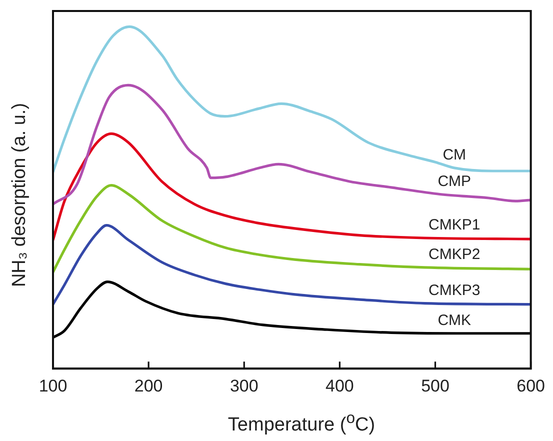 The height and width of the screenshot is (441, 553). What do you see at coordinates (301, 423) in the screenshot?
I see `x-axis-title: Temperature ($^{o}$C)` at bounding box center [301, 423].